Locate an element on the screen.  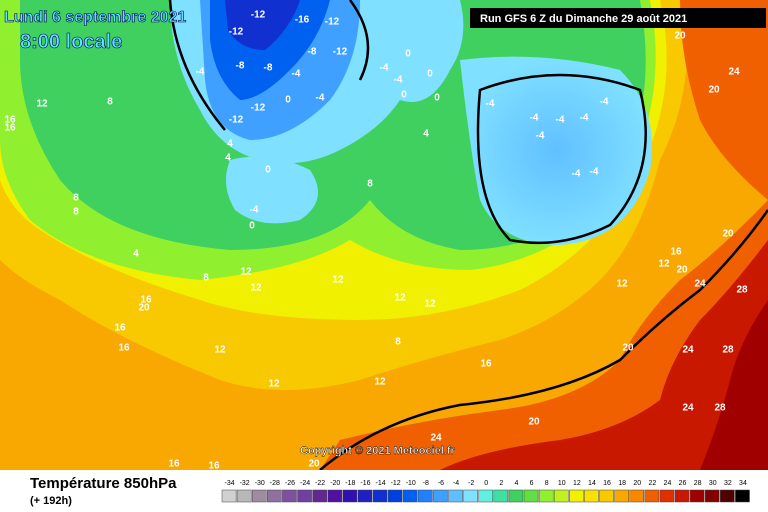
legend-tick: 24 is located at coordinates (668, 483).